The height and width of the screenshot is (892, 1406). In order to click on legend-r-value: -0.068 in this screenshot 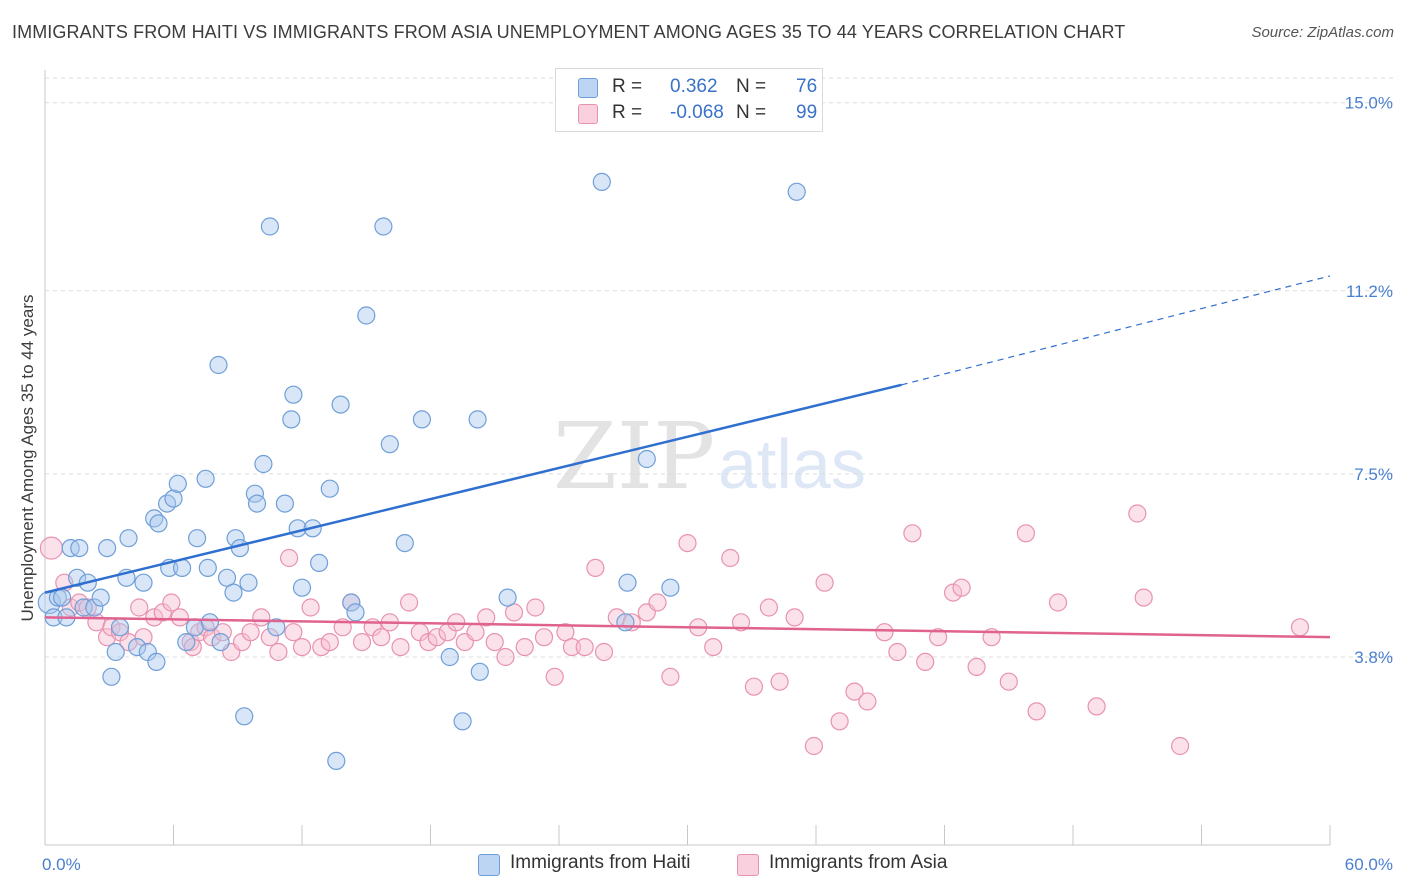, I will do `click(697, 112)`.